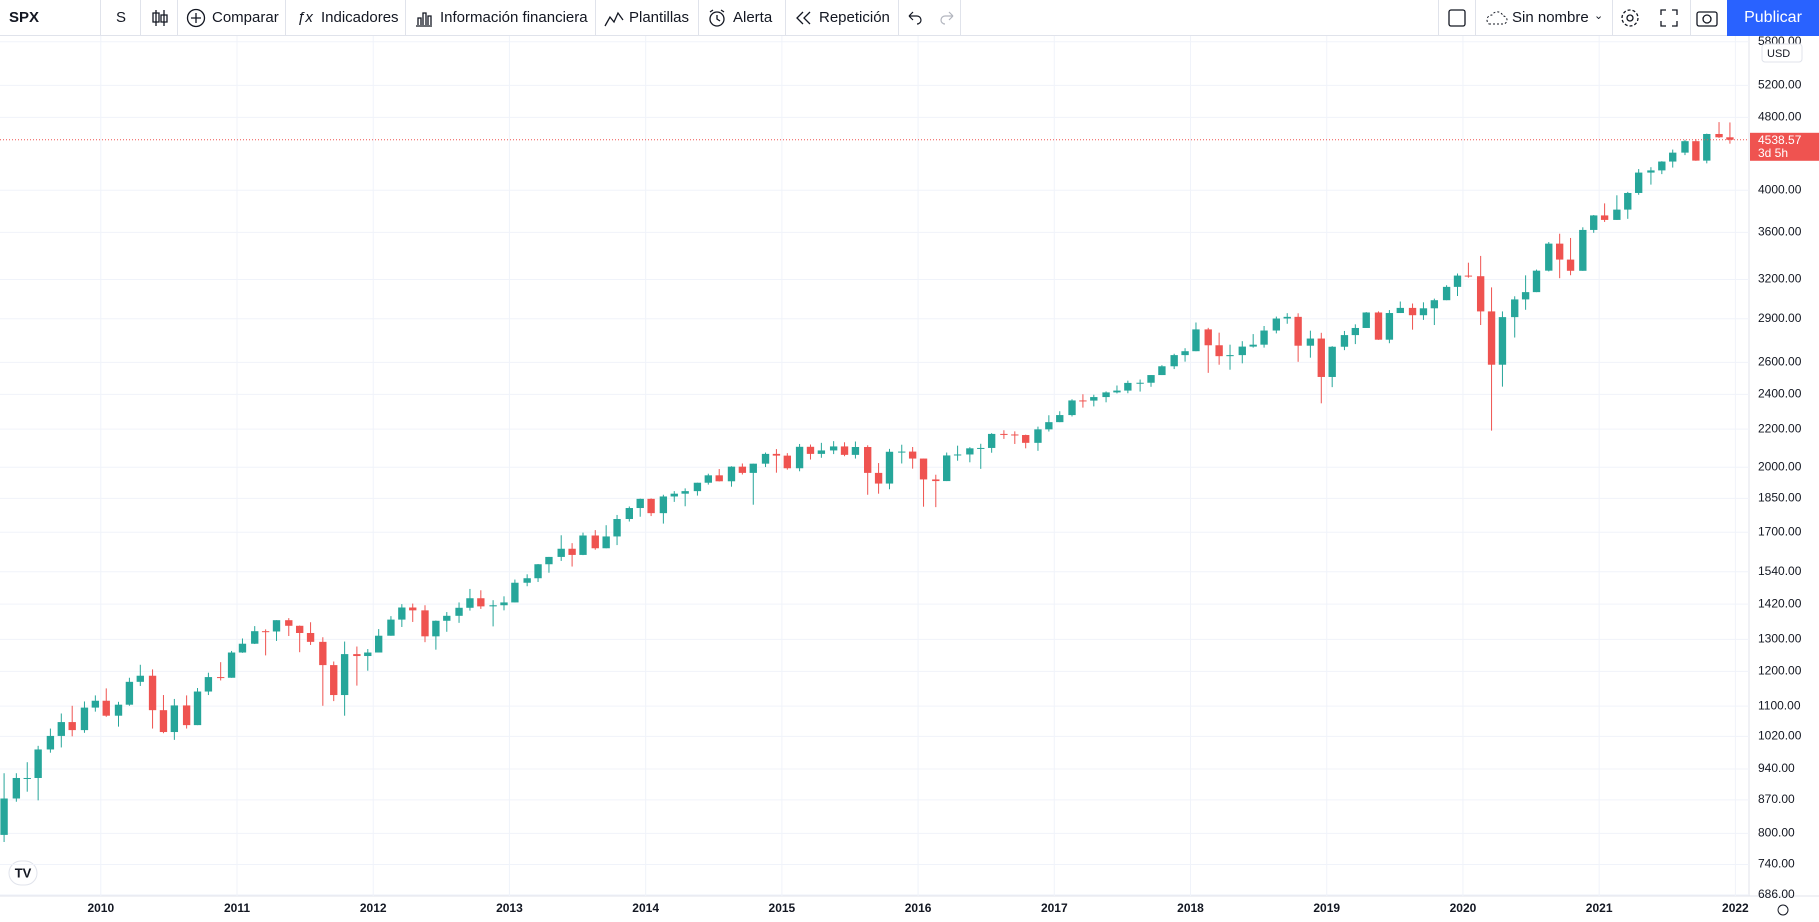  Describe the element at coordinates (1735, 908) in the screenshot. I see `x-tick-label: 2022` at that location.